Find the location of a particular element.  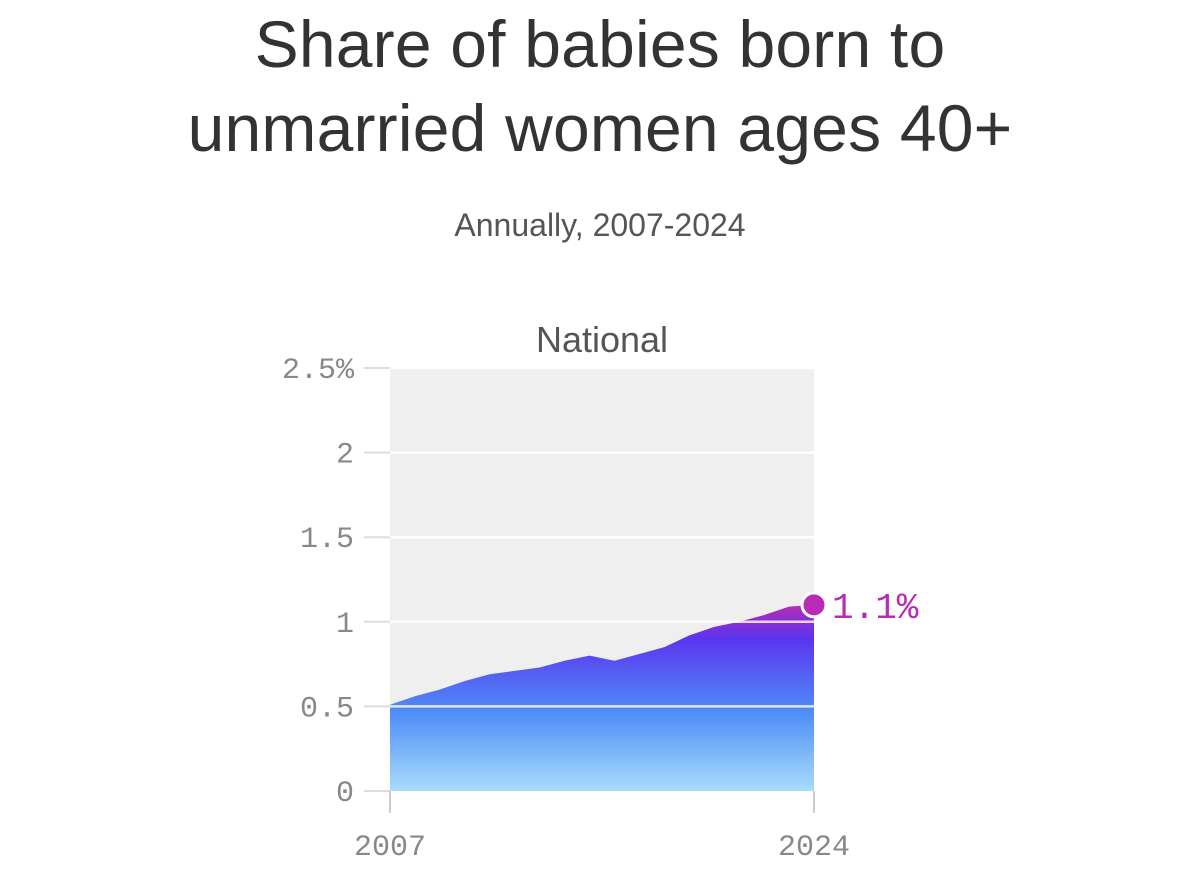

gridlines is located at coordinates (602, 537).